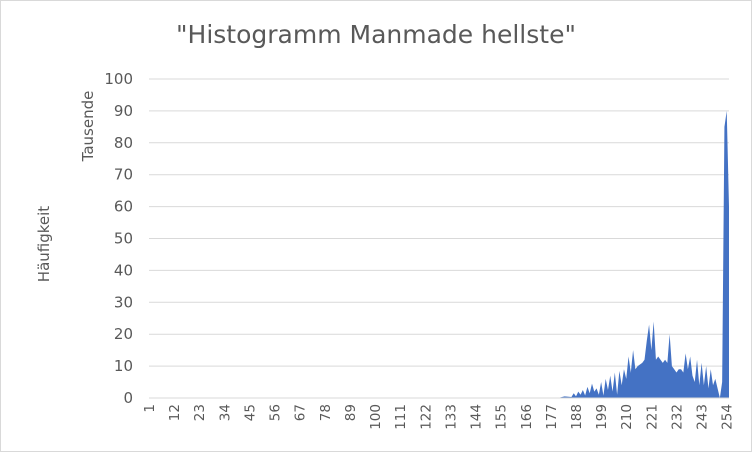 The height and width of the screenshot is (452, 752). What do you see at coordinates (552, 417) in the screenshot?
I see `x-tick-label: 177` at bounding box center [552, 417].